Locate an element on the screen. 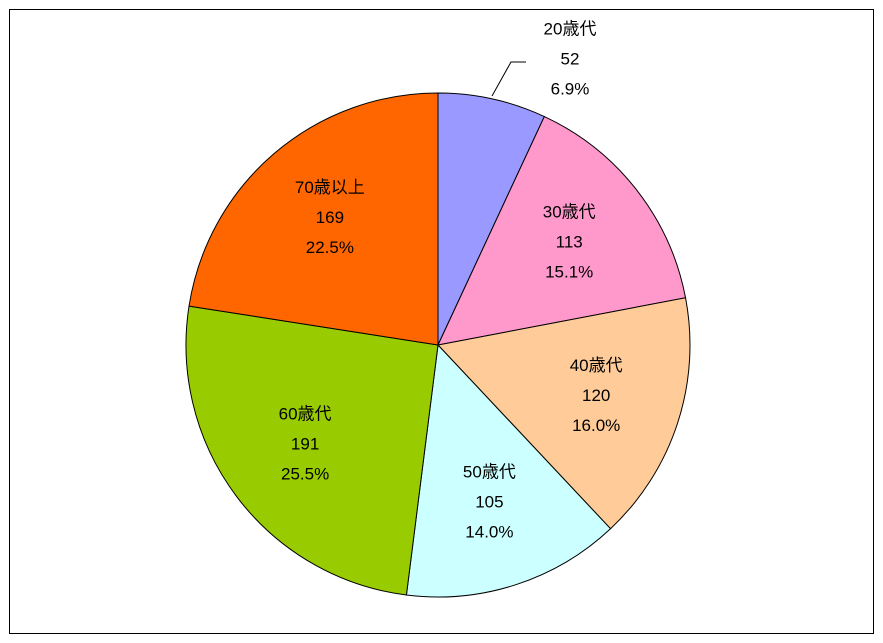 This screenshot has height=643, width=883. slice-label: 40歳代 is located at coordinates (596, 365).